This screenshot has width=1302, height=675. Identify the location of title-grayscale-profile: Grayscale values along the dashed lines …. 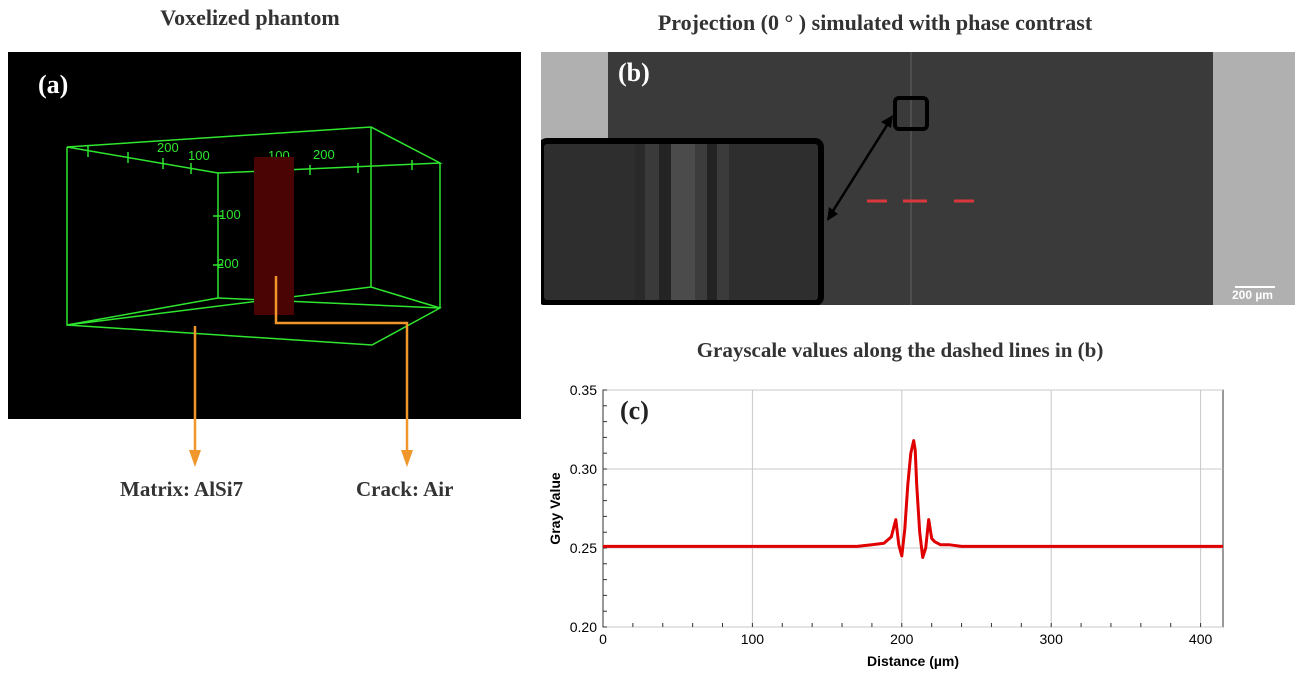
(900, 350).